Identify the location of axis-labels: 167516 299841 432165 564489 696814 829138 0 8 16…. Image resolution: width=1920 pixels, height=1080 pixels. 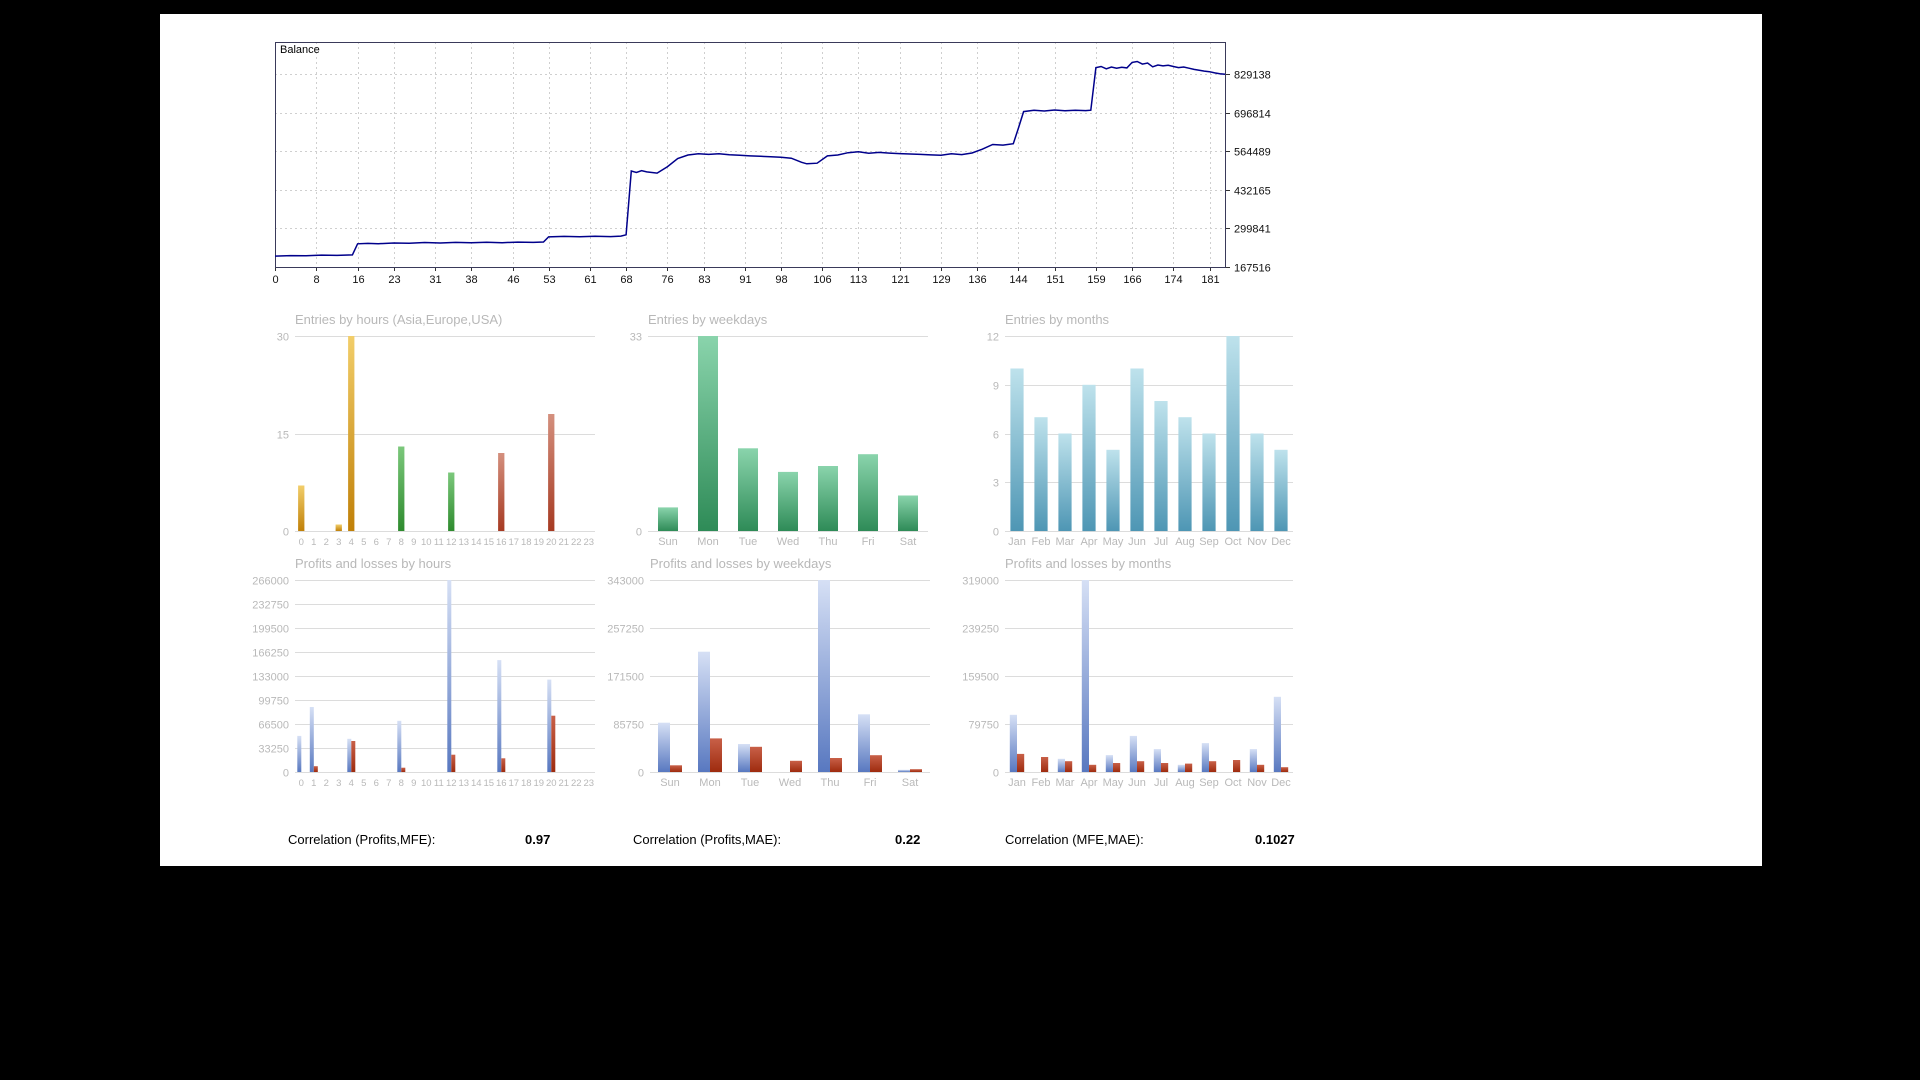
(771, 178).